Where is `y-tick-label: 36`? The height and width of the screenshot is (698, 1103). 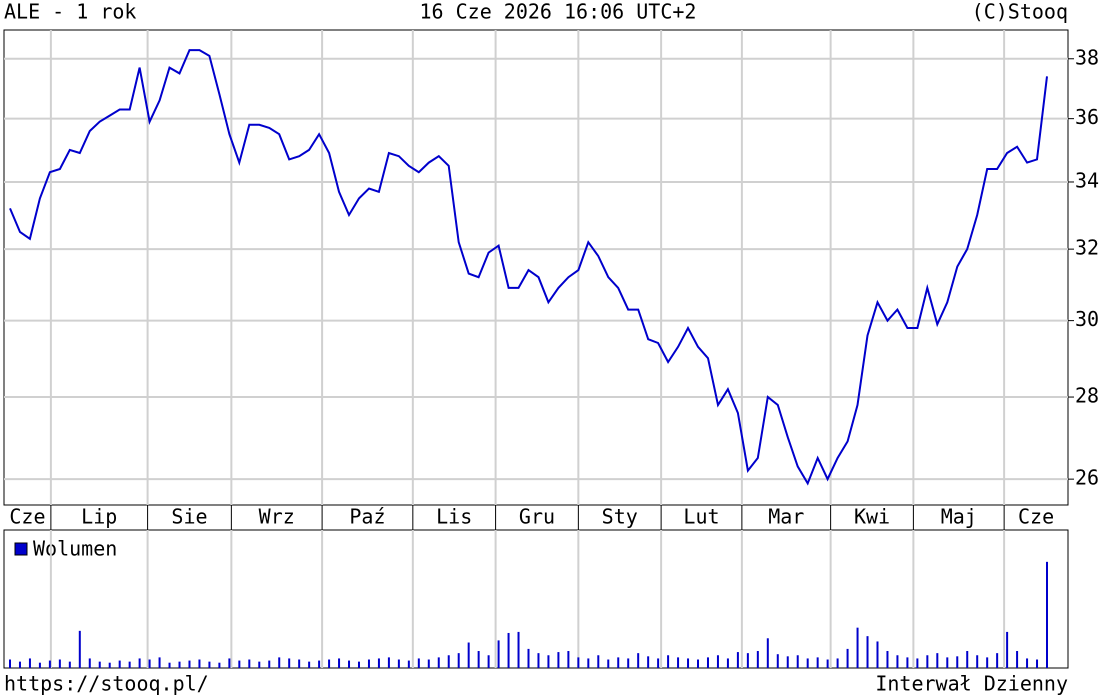 y-tick-label: 36 is located at coordinates (1087, 117).